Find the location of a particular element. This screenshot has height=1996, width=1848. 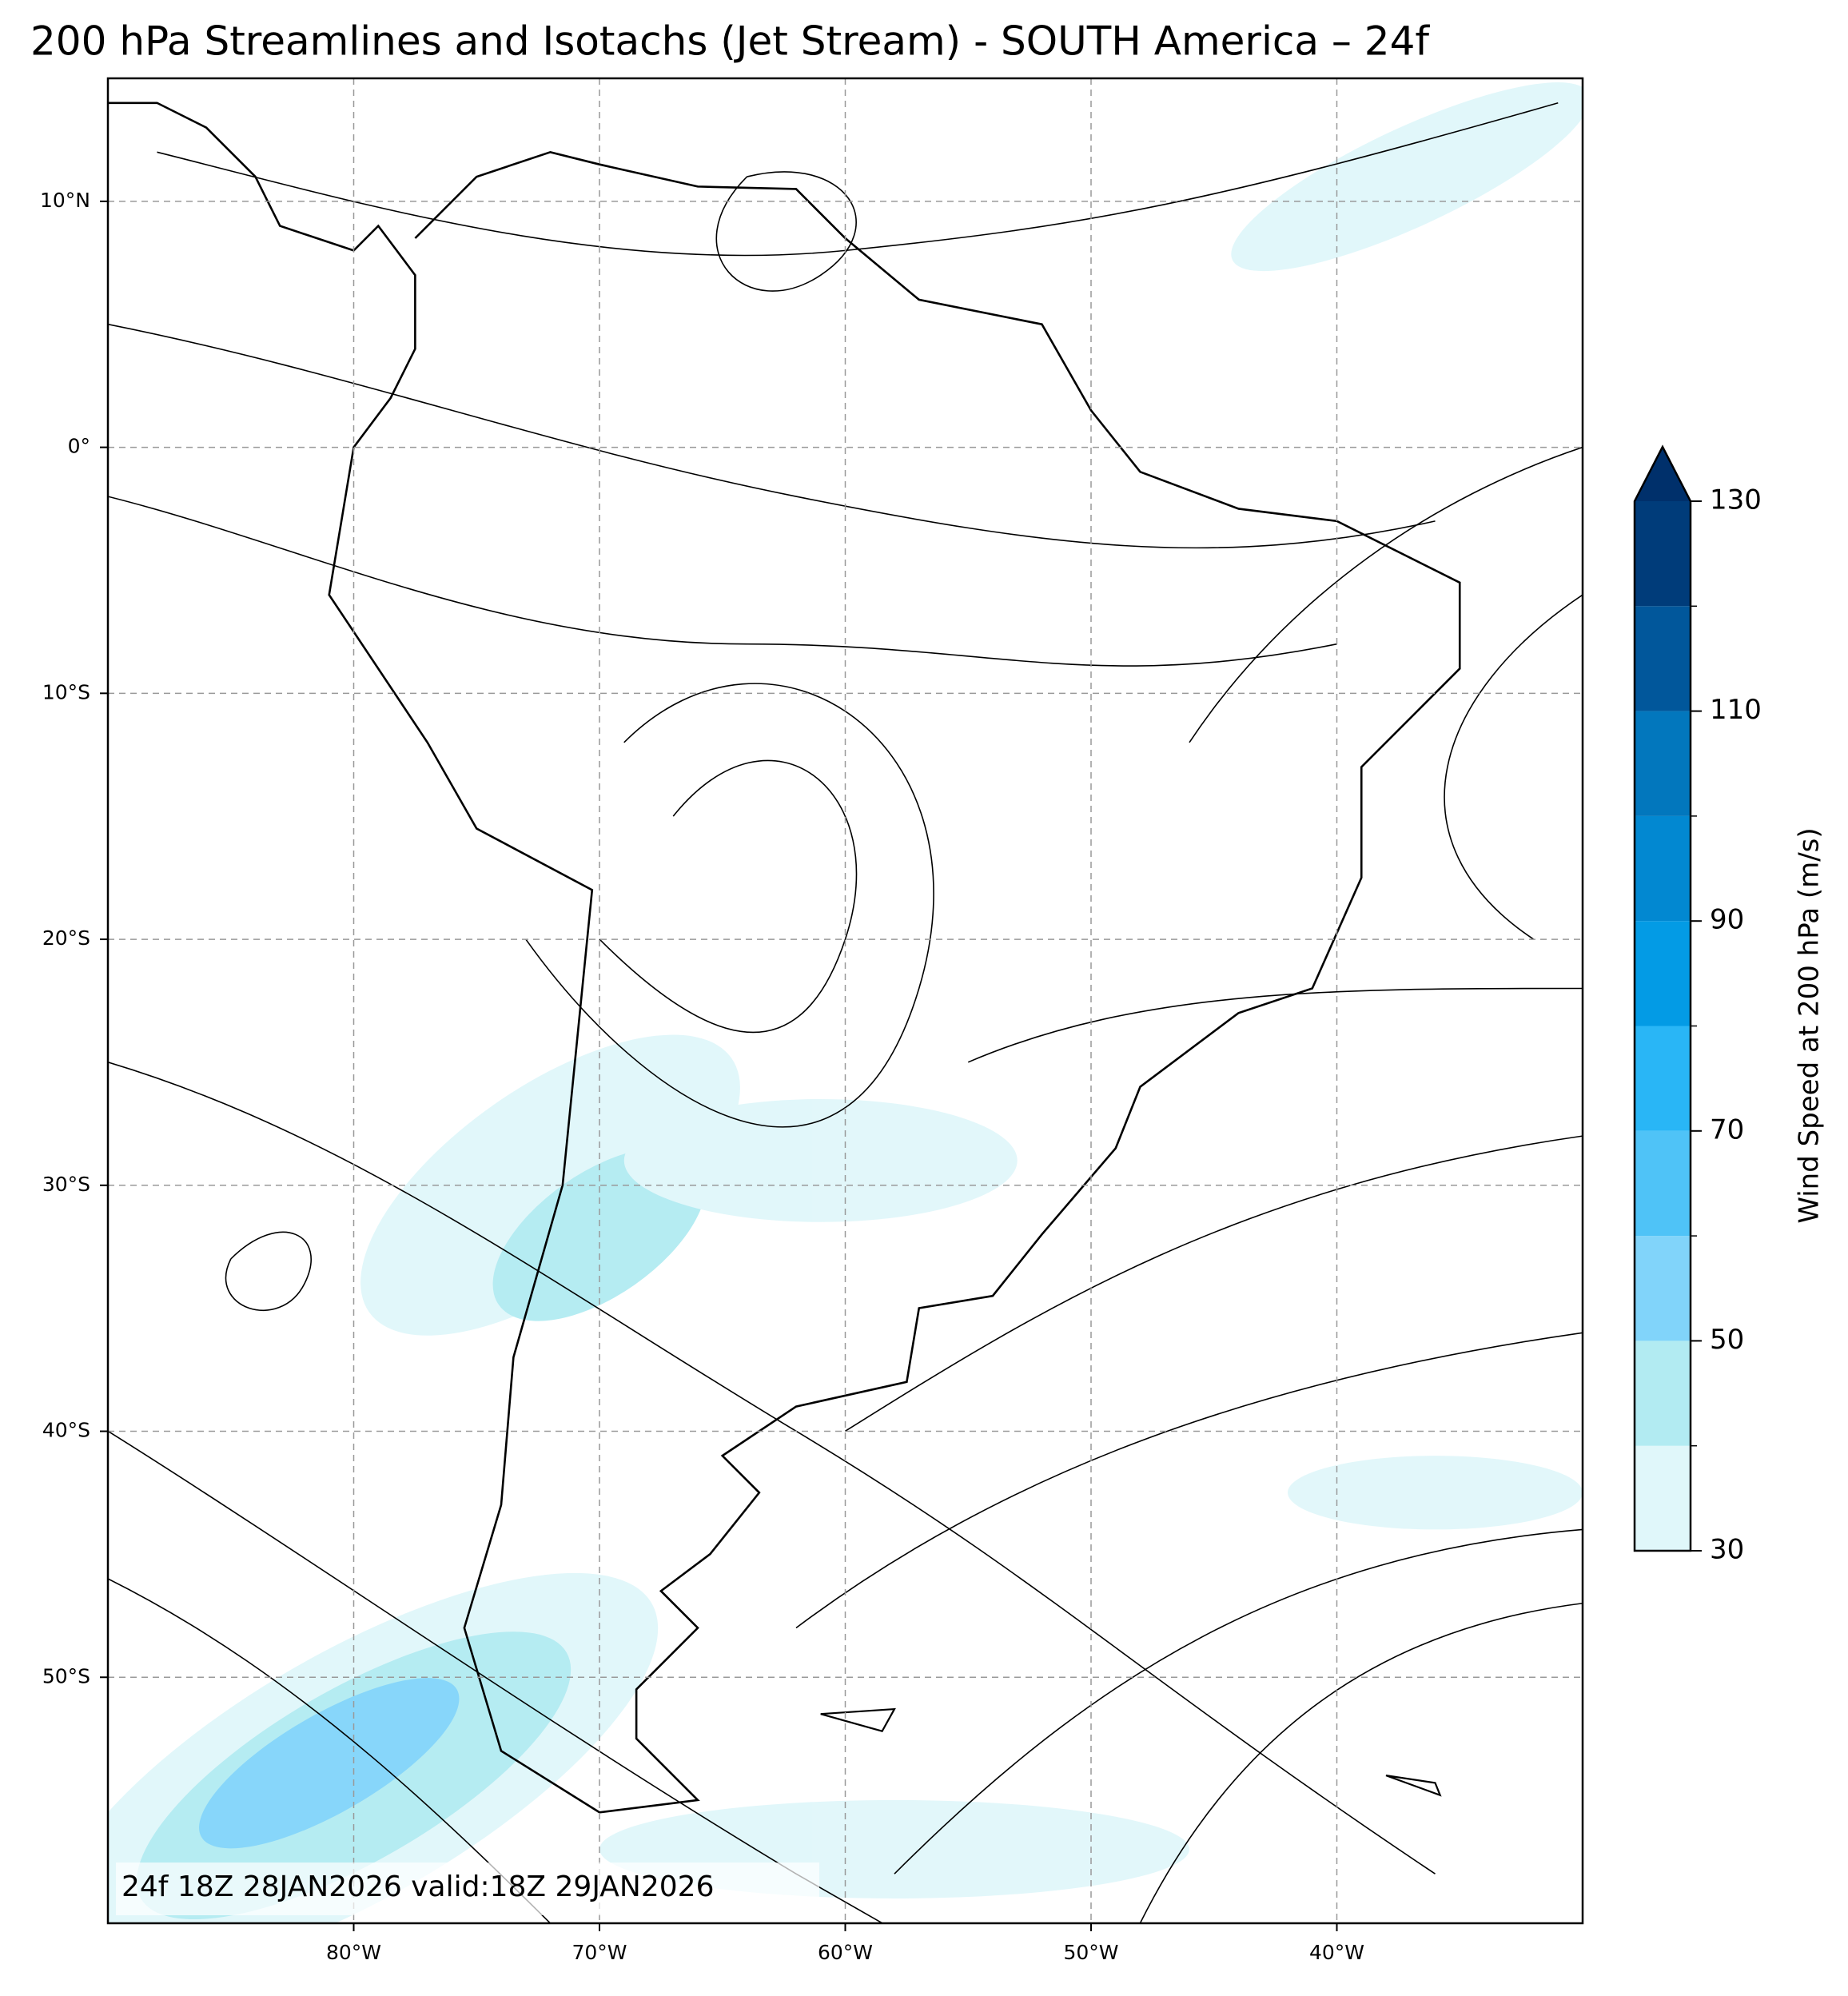

lat-tick-label: 50°S is located at coordinates (66, 1676).